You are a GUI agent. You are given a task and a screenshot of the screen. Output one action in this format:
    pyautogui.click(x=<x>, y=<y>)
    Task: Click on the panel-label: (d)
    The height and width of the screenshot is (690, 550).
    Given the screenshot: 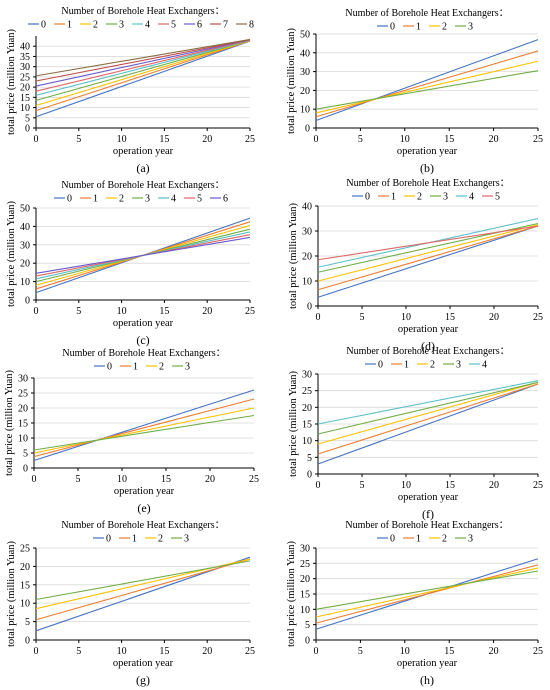 What is the action you would take?
    pyautogui.click(x=428, y=346)
    